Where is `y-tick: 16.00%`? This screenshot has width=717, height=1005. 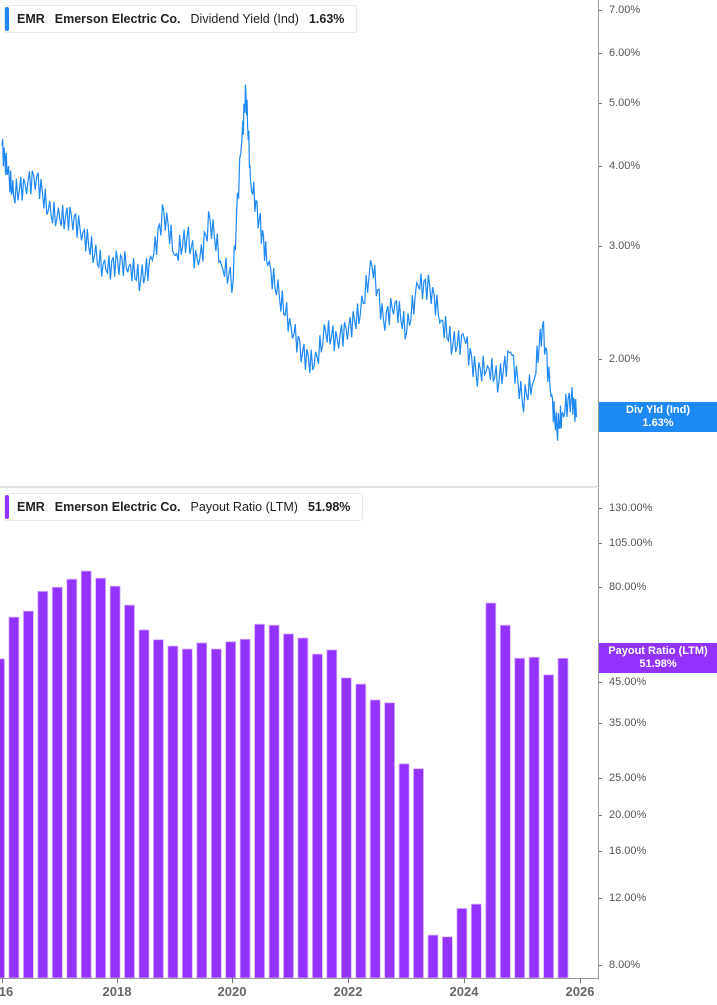
y-tick: 16.00% is located at coordinates (622, 851).